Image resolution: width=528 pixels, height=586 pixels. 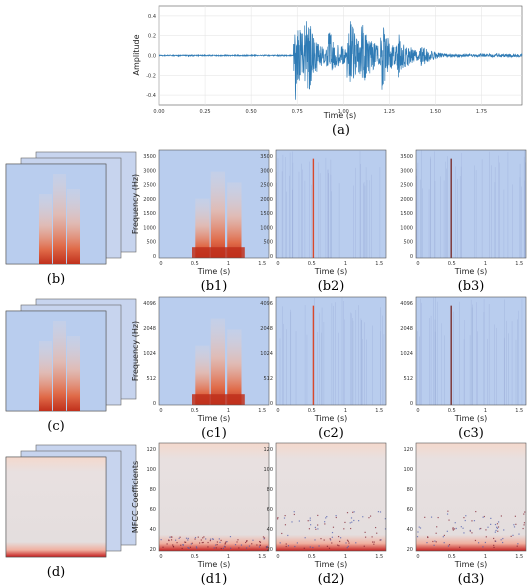 What do you see at coordinates (471, 204) in the screenshot?
I see `panel-frame` at bounding box center [471, 204].